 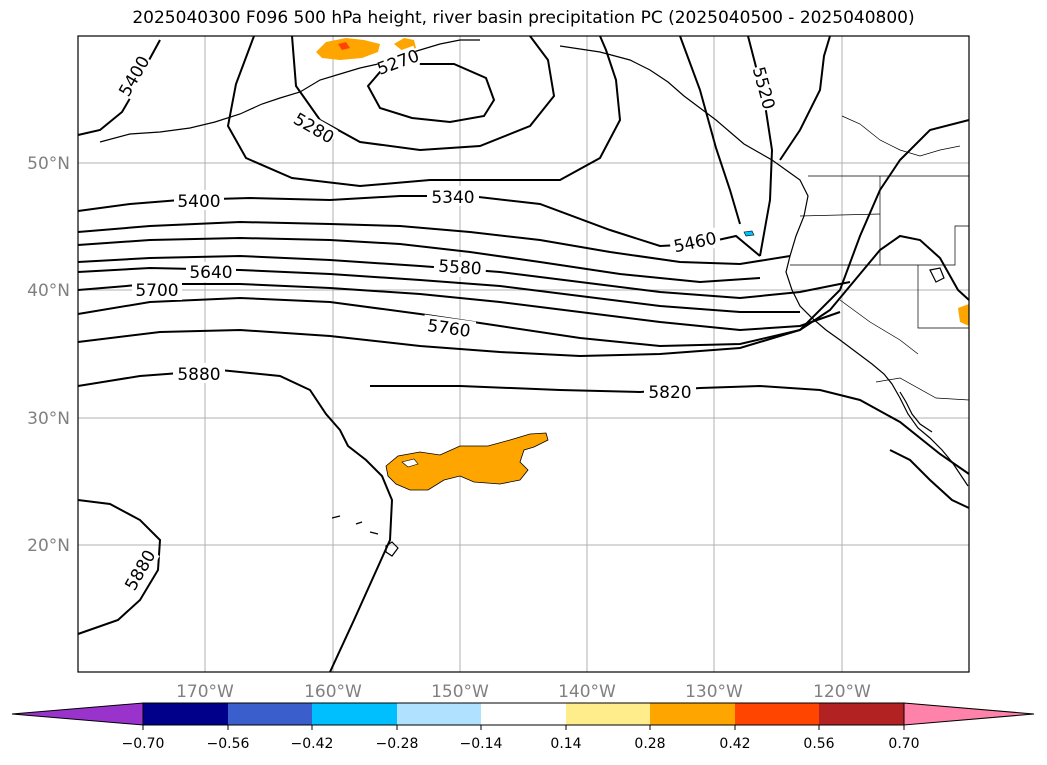 I want to click on colorbar-tick-label: −0.42, so click(x=312, y=744).